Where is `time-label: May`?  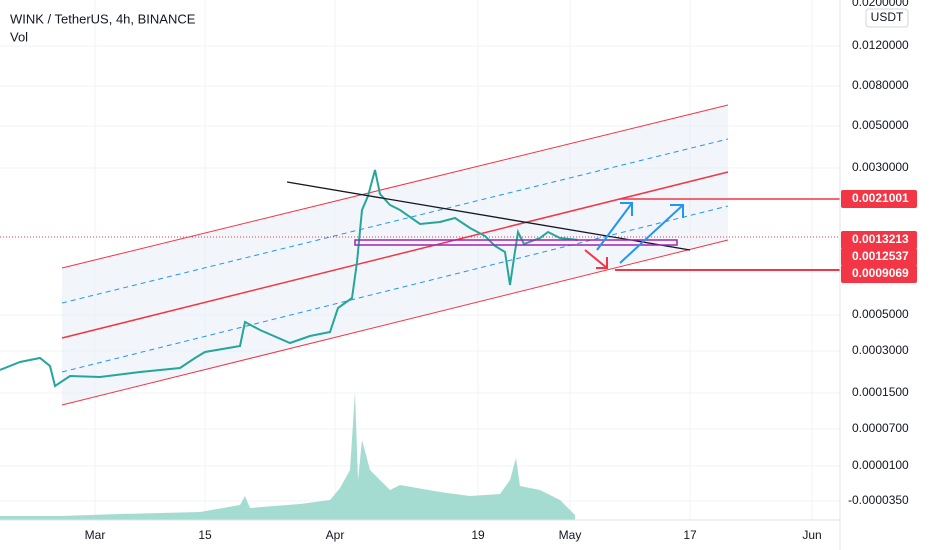 time-label: May is located at coordinates (570, 535).